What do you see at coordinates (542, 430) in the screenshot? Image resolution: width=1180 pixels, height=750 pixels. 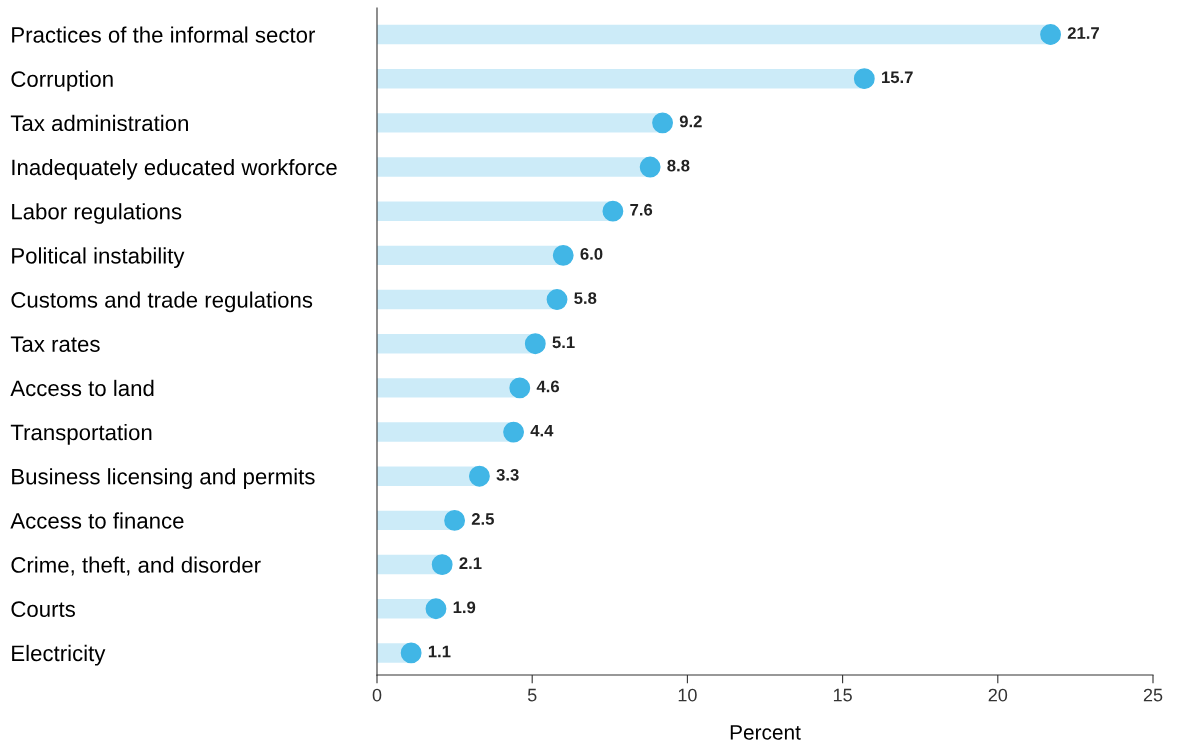 I see `data-label: 4.4` at bounding box center [542, 430].